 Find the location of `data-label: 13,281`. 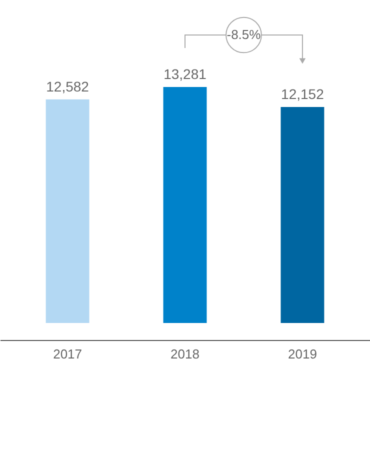

data-label: 13,281 is located at coordinates (185, 74).